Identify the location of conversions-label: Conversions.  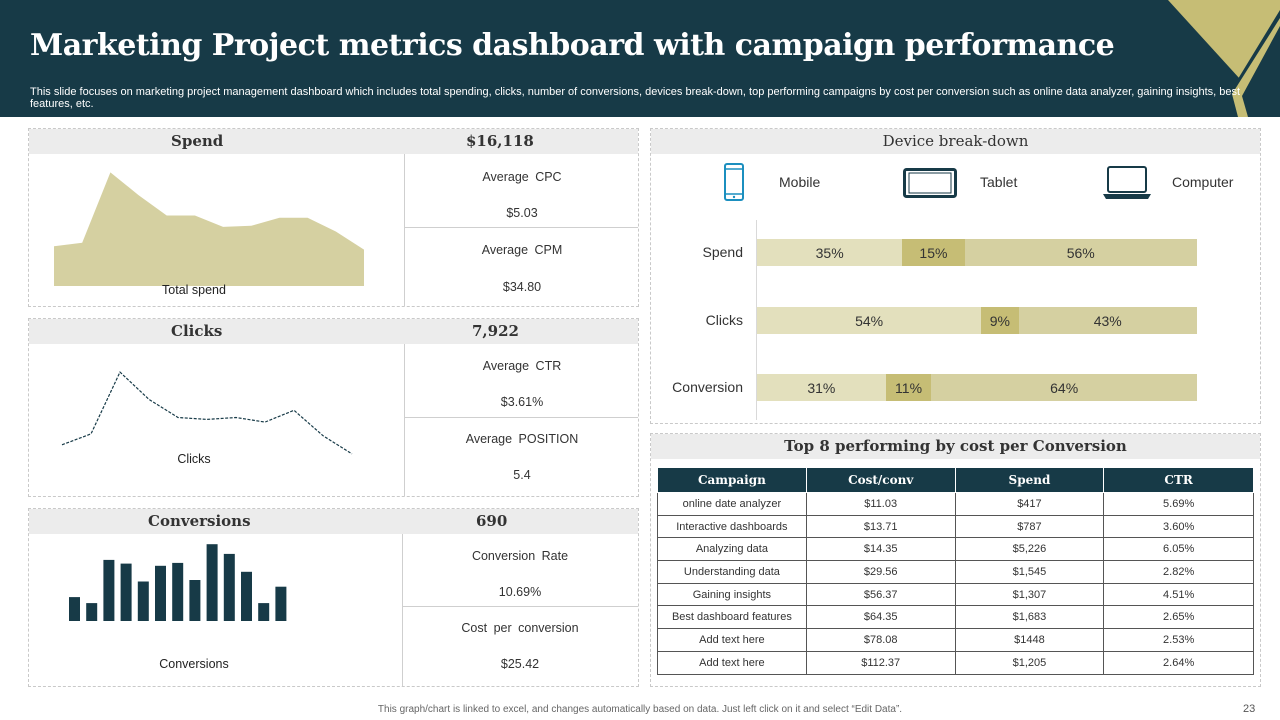
(199, 521).